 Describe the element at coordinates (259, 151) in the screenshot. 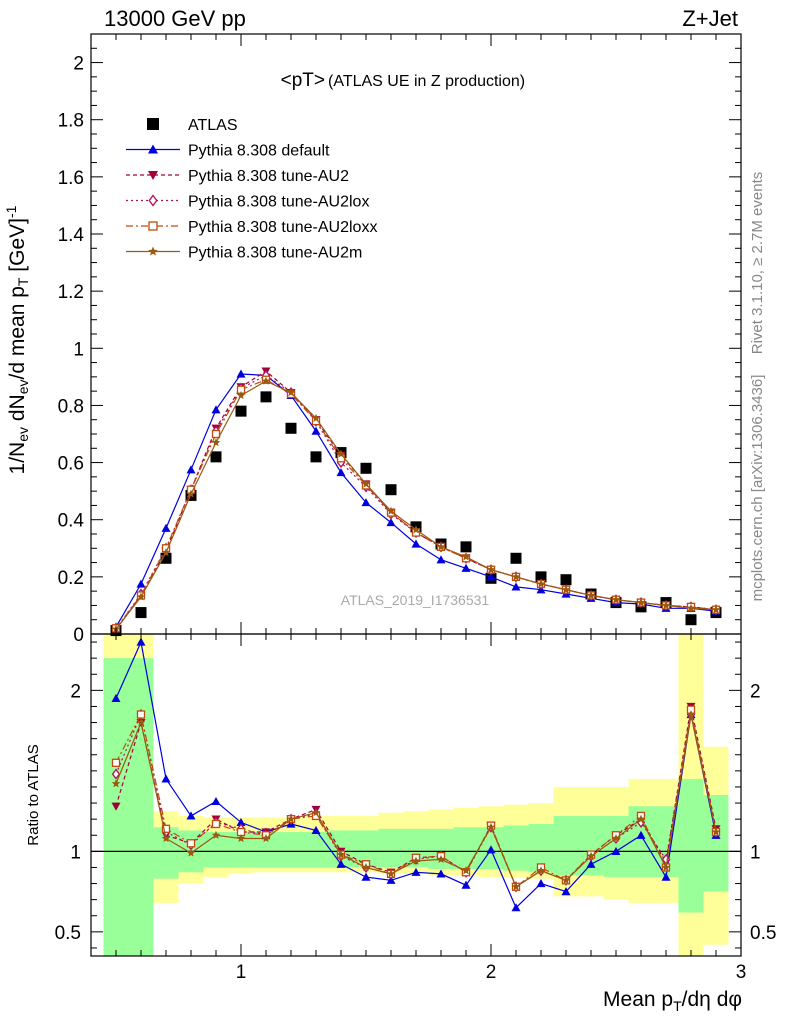

I see `legend-label: Pythia 8.308 default` at that location.